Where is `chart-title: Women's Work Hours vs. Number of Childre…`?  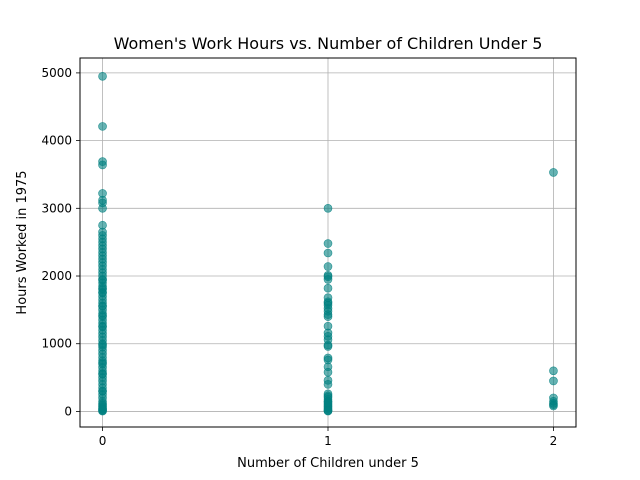 chart-title: Women's Work Hours vs. Number of Childre… is located at coordinates (328, 43).